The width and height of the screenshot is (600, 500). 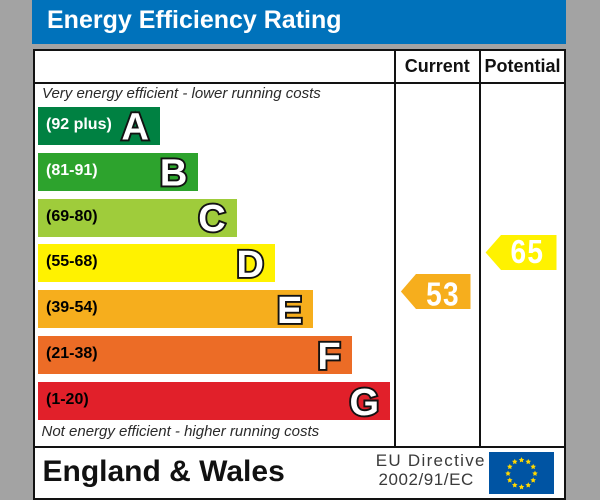 What do you see at coordinates (135, 127) in the screenshot?
I see `svg-text: A` at bounding box center [135, 127].